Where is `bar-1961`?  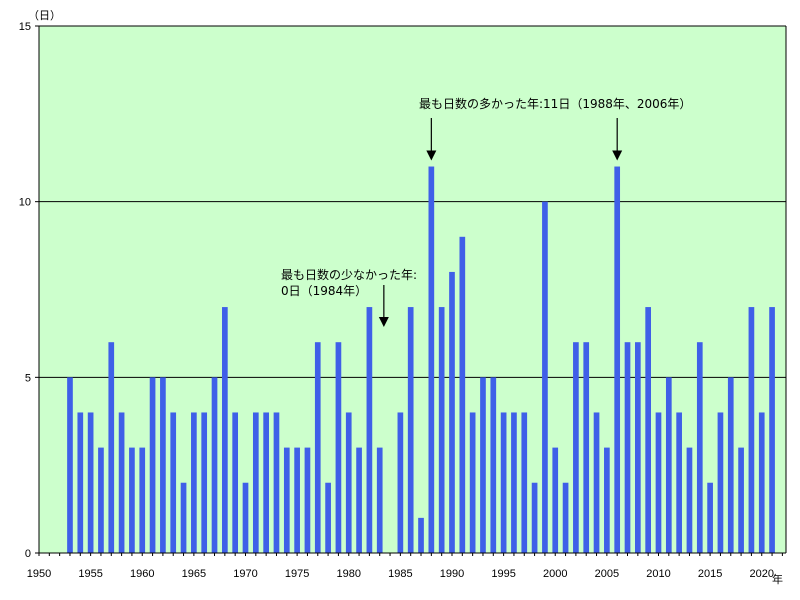 bar-1961 is located at coordinates (152, 465).